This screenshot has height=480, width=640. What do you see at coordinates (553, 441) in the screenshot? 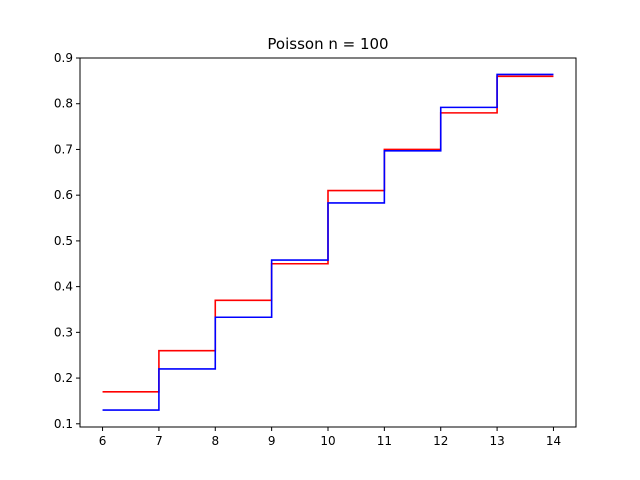
I see `x-tick-label: 14` at bounding box center [553, 441].